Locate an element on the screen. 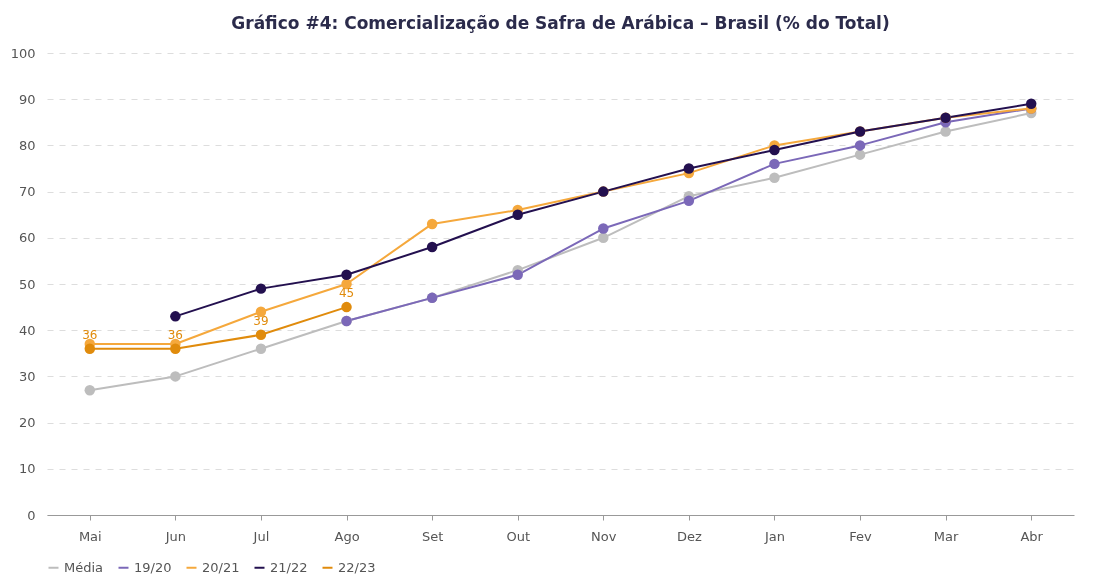  y-tick-label: 80 is located at coordinates (27, 145).